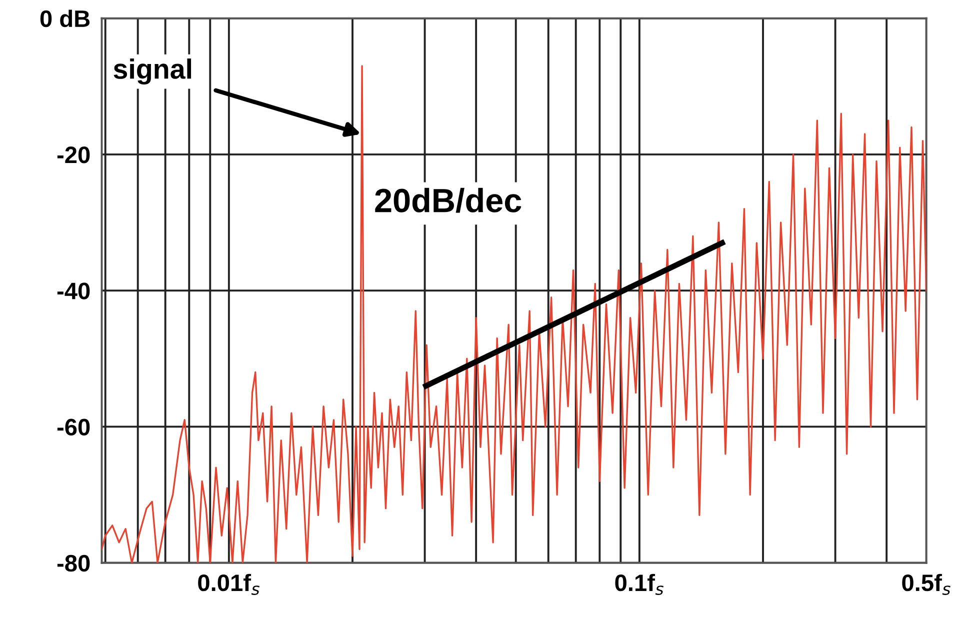 This screenshot has width=969, height=631. I want to click on y-tick-label: -40, so click(73, 291).